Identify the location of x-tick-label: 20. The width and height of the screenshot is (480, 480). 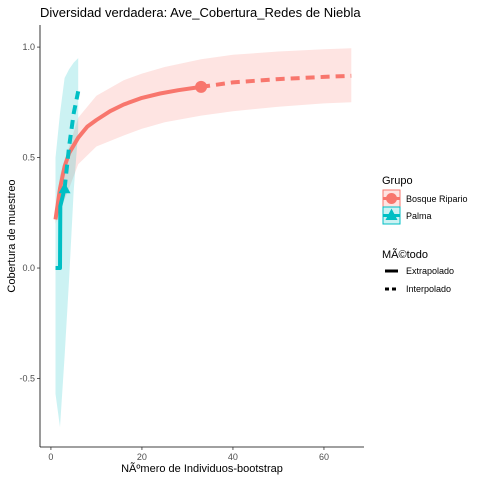
(142, 457).